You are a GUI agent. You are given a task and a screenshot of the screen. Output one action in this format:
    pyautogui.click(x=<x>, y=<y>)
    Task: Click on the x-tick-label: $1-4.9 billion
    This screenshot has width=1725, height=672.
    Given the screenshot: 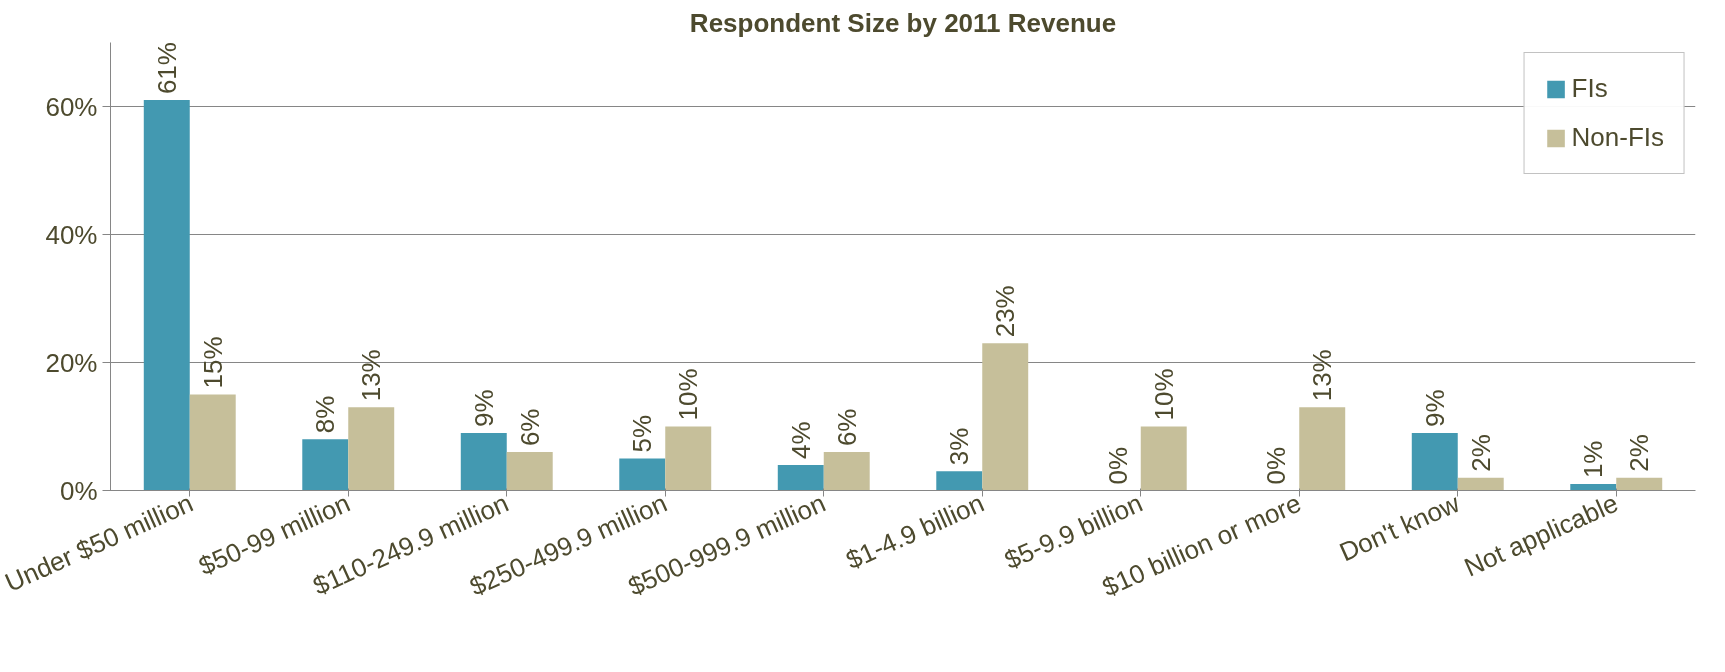 What is the action you would take?
    pyautogui.click(x=915, y=531)
    